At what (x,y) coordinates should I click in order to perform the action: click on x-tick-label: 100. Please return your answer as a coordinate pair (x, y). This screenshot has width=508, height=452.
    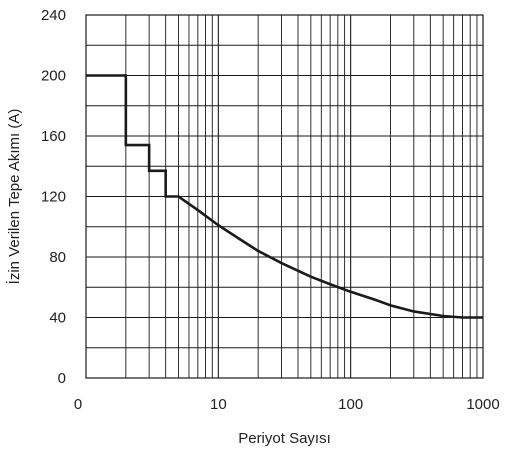
    Looking at the image, I should click on (350, 404).